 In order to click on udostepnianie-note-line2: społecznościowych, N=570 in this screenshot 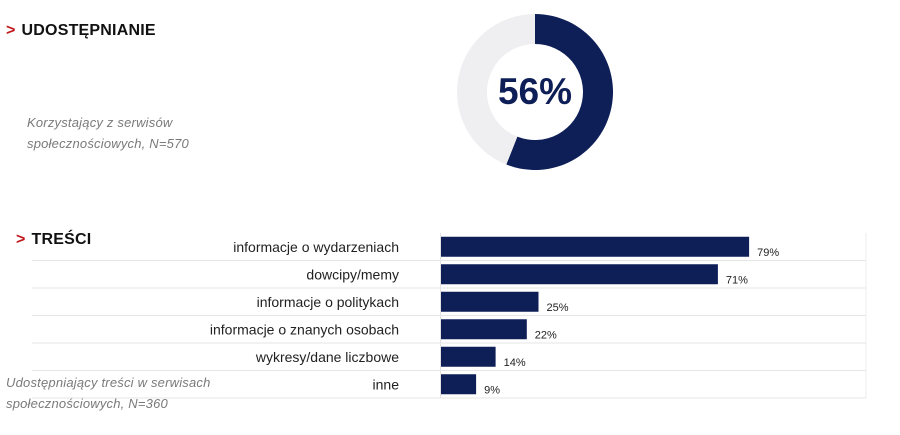, I will do `click(108, 143)`.